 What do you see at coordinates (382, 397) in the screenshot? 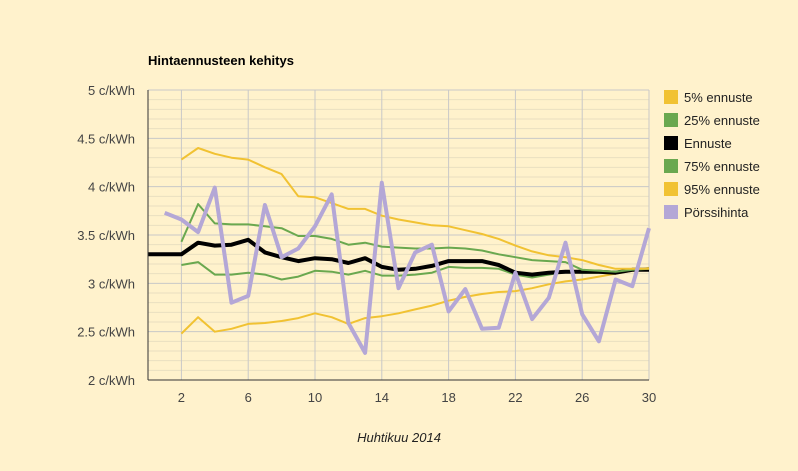
I see `x-tick-label: 14` at bounding box center [382, 397].